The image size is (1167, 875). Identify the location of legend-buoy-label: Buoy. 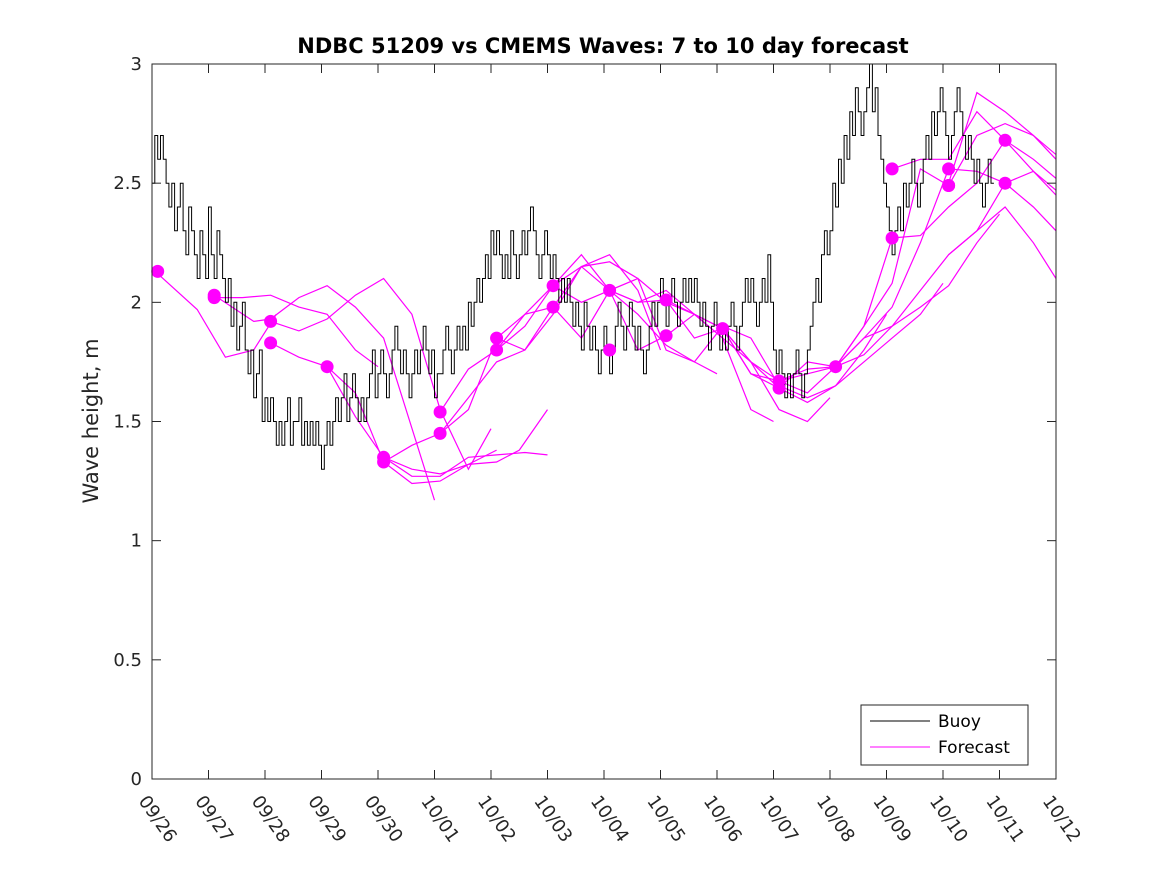
(959, 722).